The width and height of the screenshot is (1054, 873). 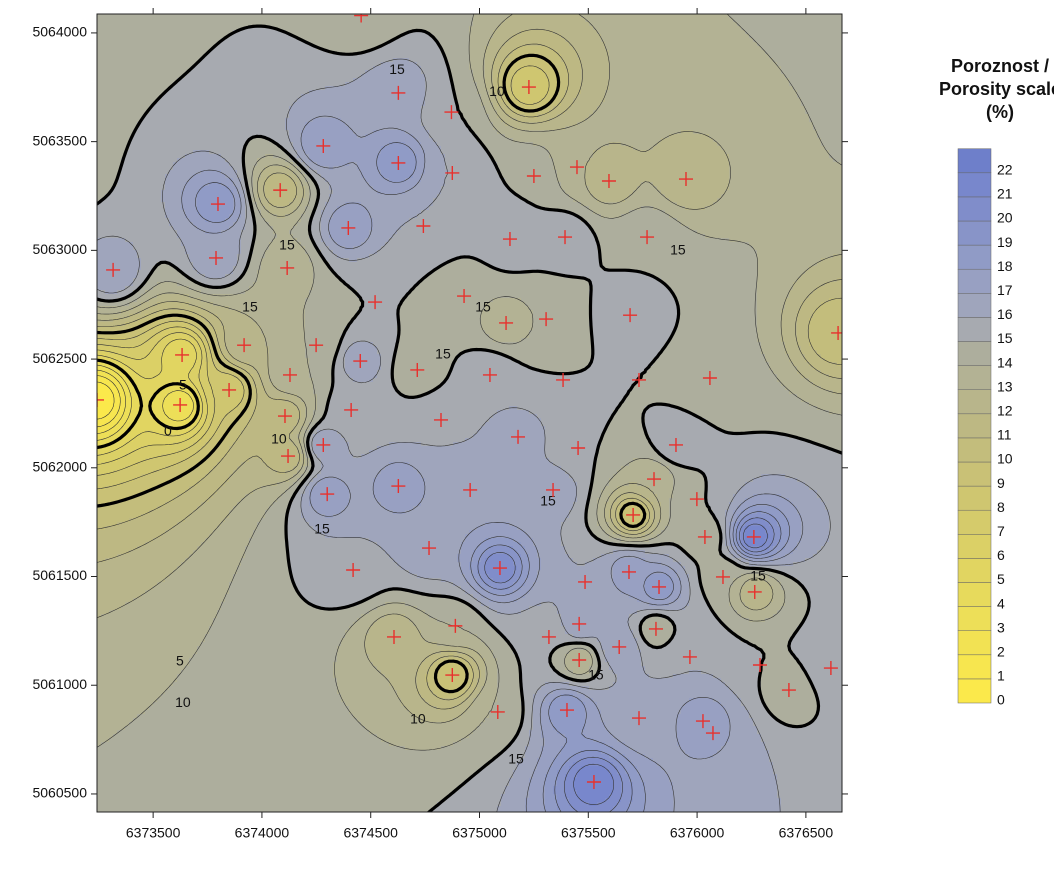 I want to click on contour-label: 15, so click(x=287, y=245).